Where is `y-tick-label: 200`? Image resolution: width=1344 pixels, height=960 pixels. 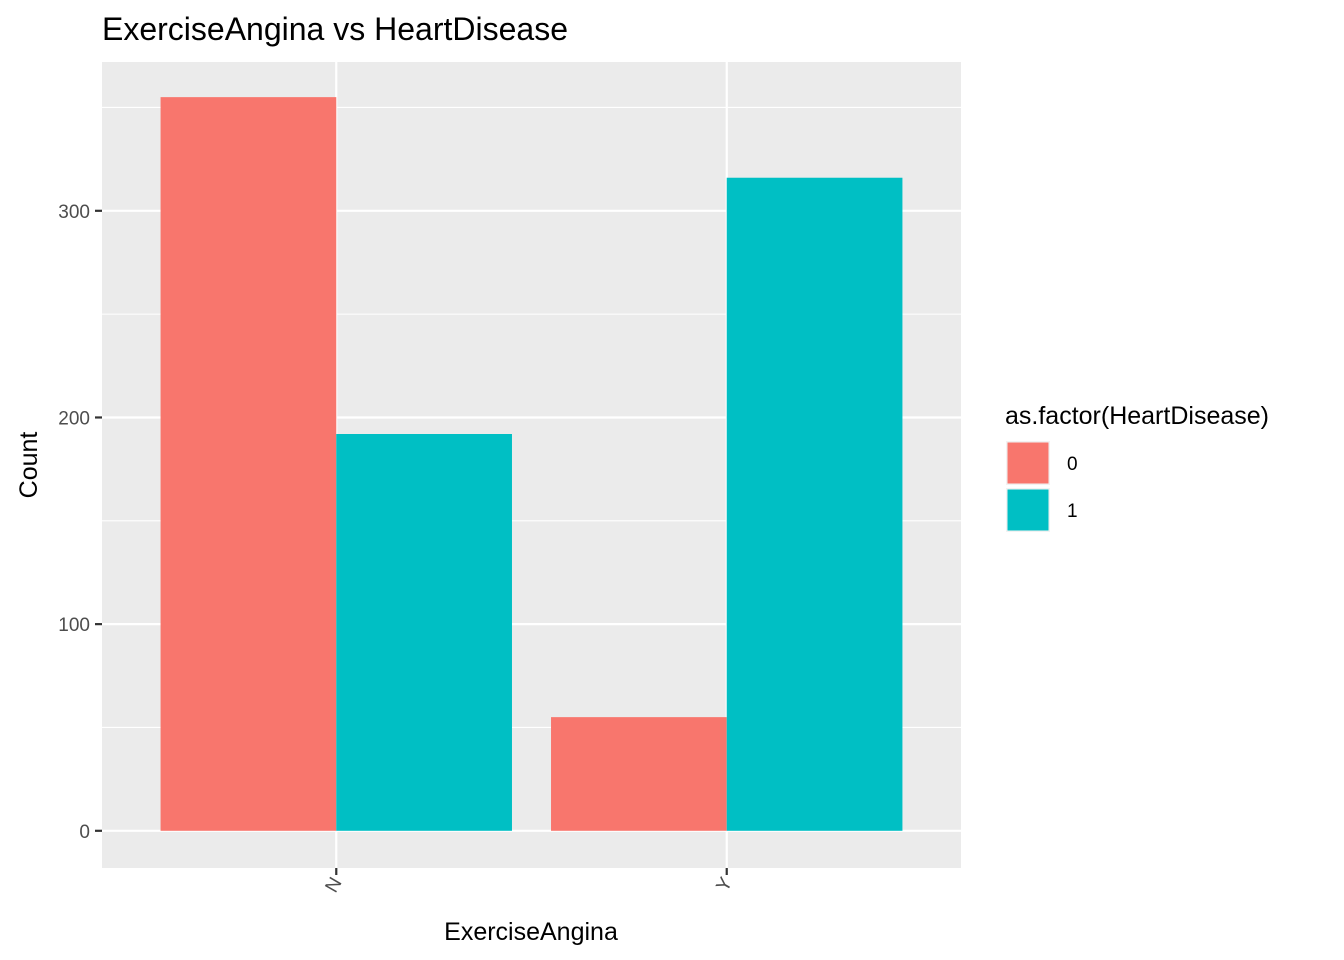 y-tick-label: 200 is located at coordinates (74, 418).